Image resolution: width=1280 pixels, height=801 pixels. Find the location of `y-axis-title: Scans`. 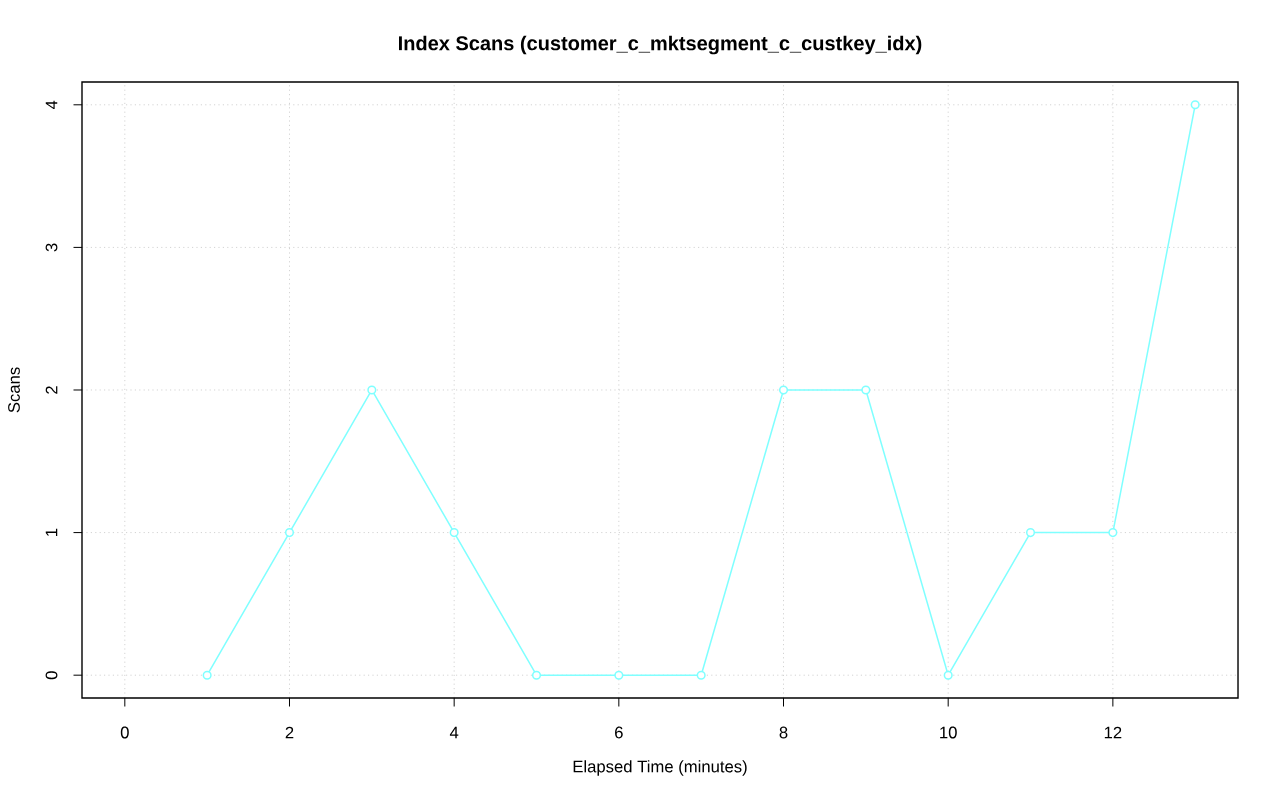

y-axis-title: Scans is located at coordinates (14, 390).